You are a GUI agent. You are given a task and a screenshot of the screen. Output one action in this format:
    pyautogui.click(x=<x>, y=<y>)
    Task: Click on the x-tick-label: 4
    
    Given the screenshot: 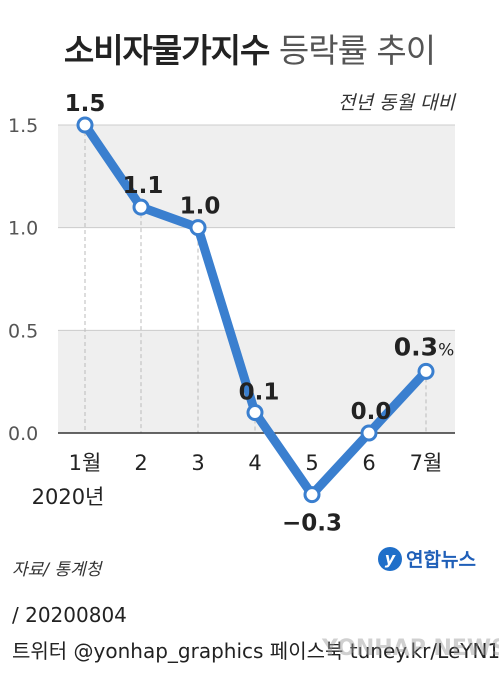 What is the action you would take?
    pyautogui.click(x=254, y=463)
    